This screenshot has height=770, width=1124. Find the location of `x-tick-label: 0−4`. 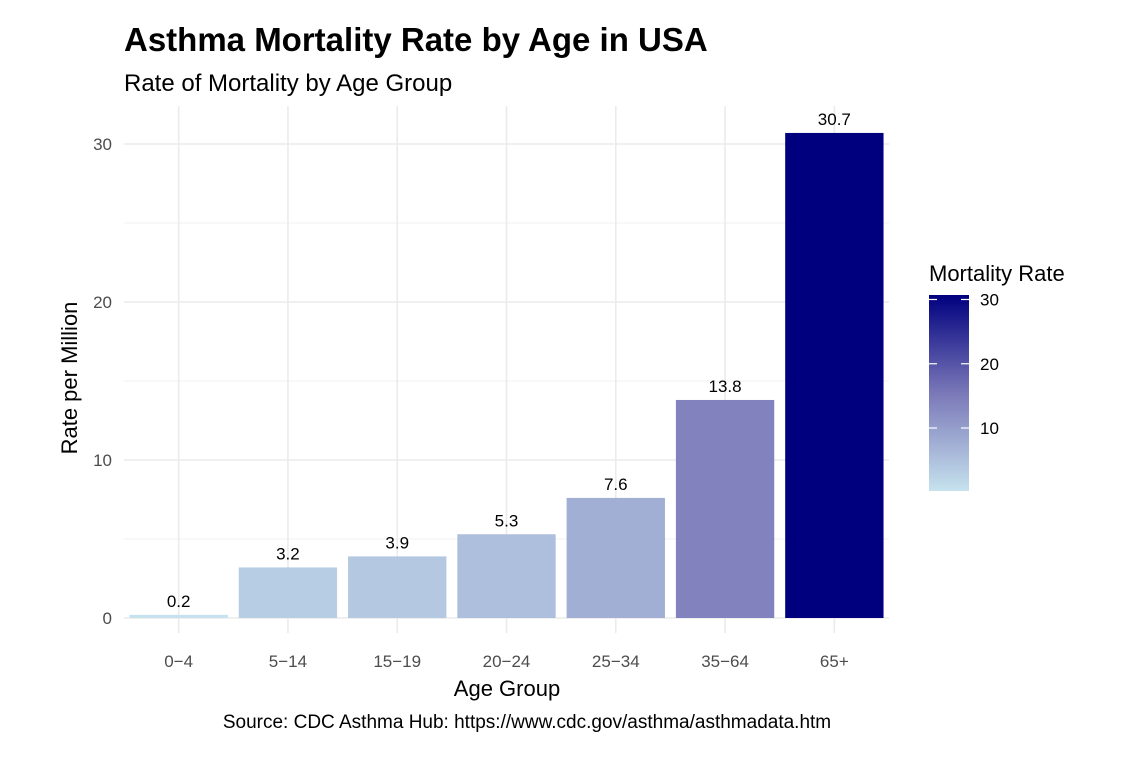

x-tick-label: 0−4 is located at coordinates (178, 661).